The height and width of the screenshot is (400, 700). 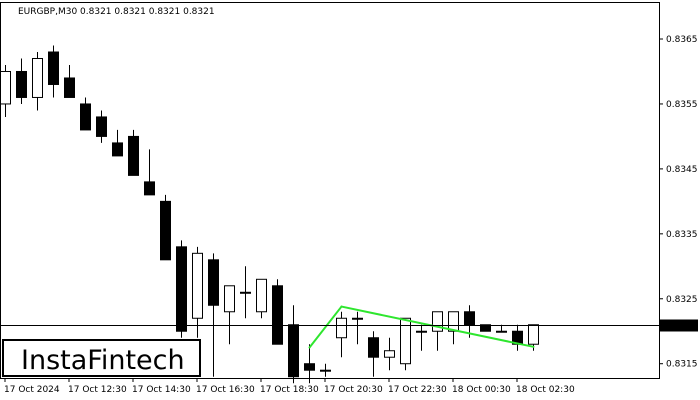 What do you see at coordinates (682, 170) in the screenshot?
I see `price-tick-label: 0.8345` at bounding box center [682, 170].